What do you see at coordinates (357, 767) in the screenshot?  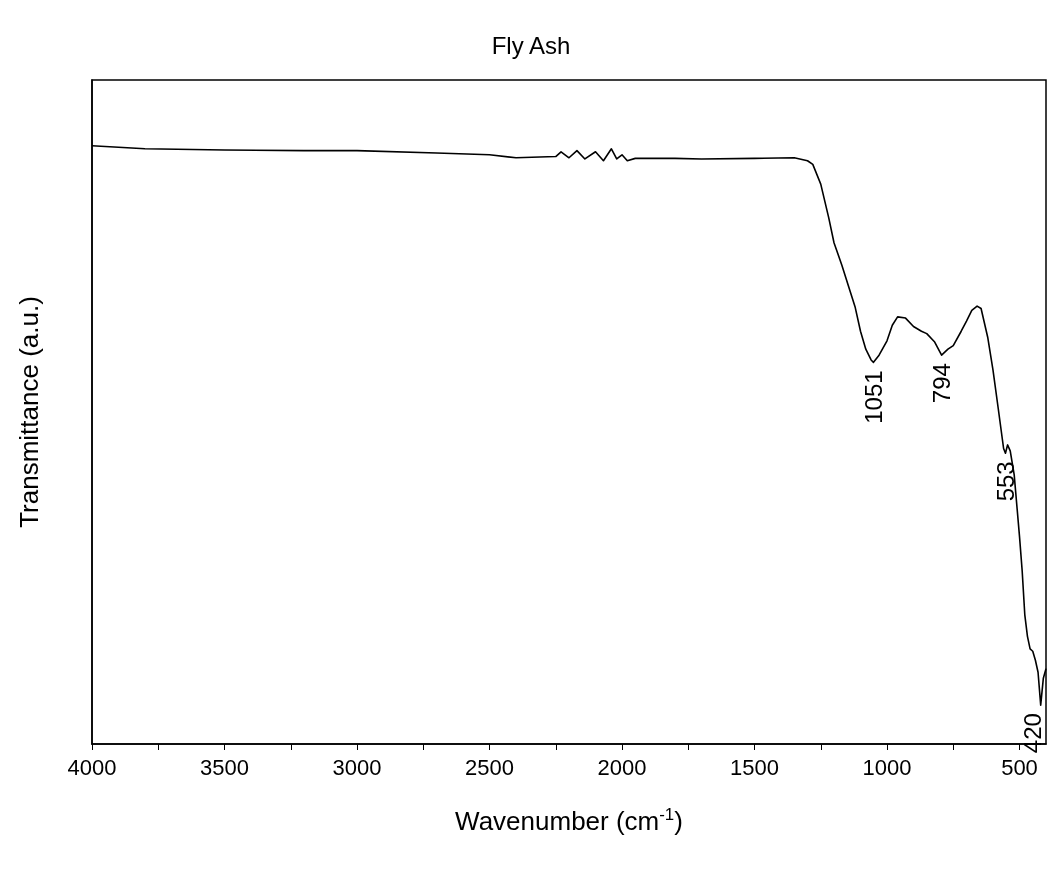 I see `x-tick-label: 3000` at bounding box center [357, 767].